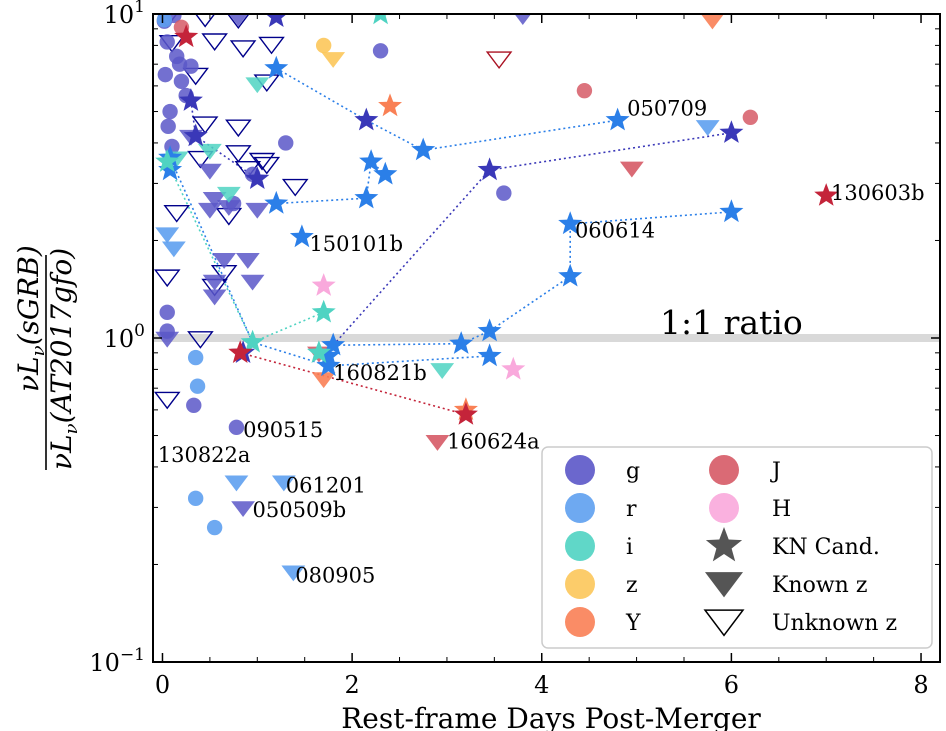 This screenshot has width=946, height=731. Describe the element at coordinates (826, 547) in the screenshot. I see `legend-label: KN Cand.` at that location.